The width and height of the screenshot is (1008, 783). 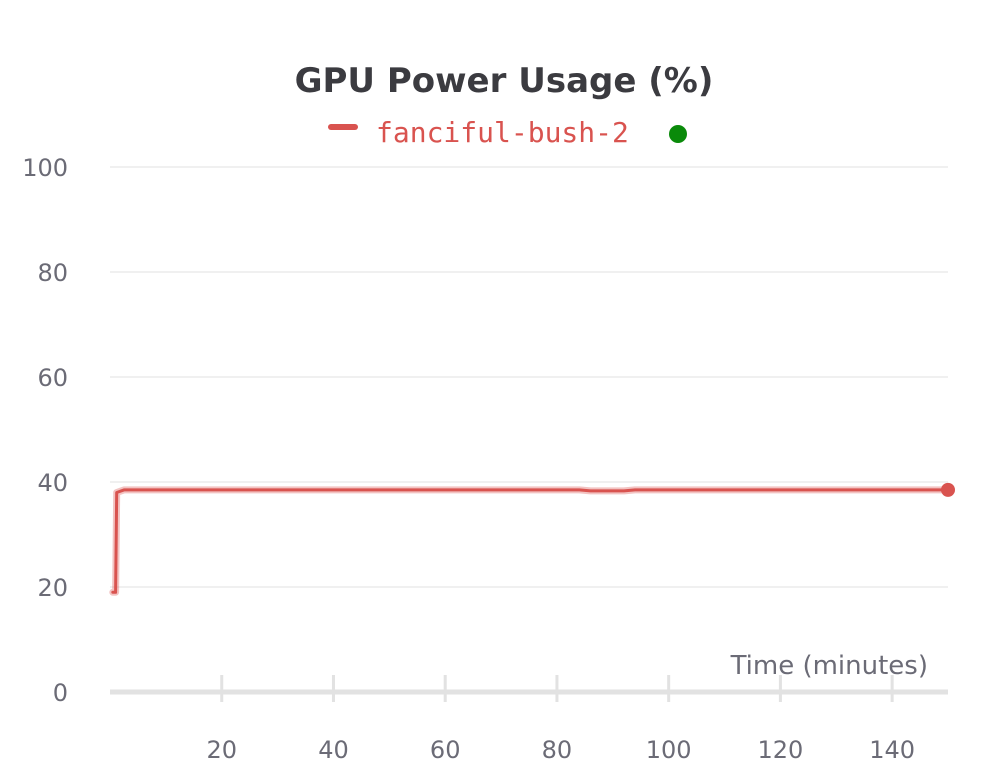 What do you see at coordinates (333, 750) in the screenshot?
I see `x-tick-label: 40` at bounding box center [333, 750].